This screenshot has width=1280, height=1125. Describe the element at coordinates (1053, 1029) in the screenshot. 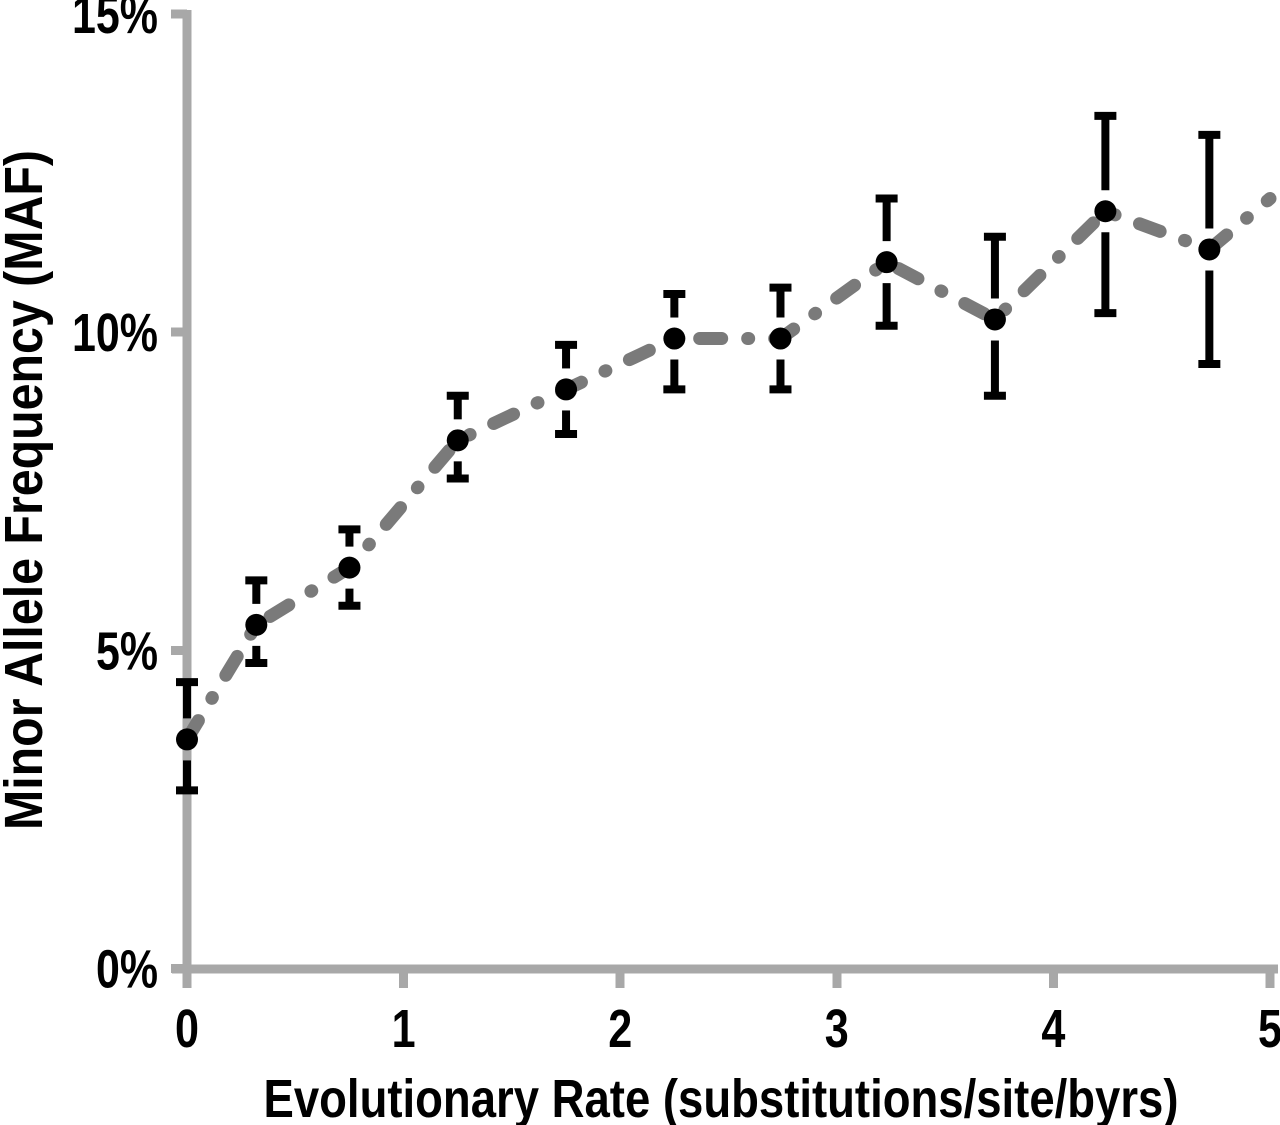

I see `x-tick-label: 4` at that location.